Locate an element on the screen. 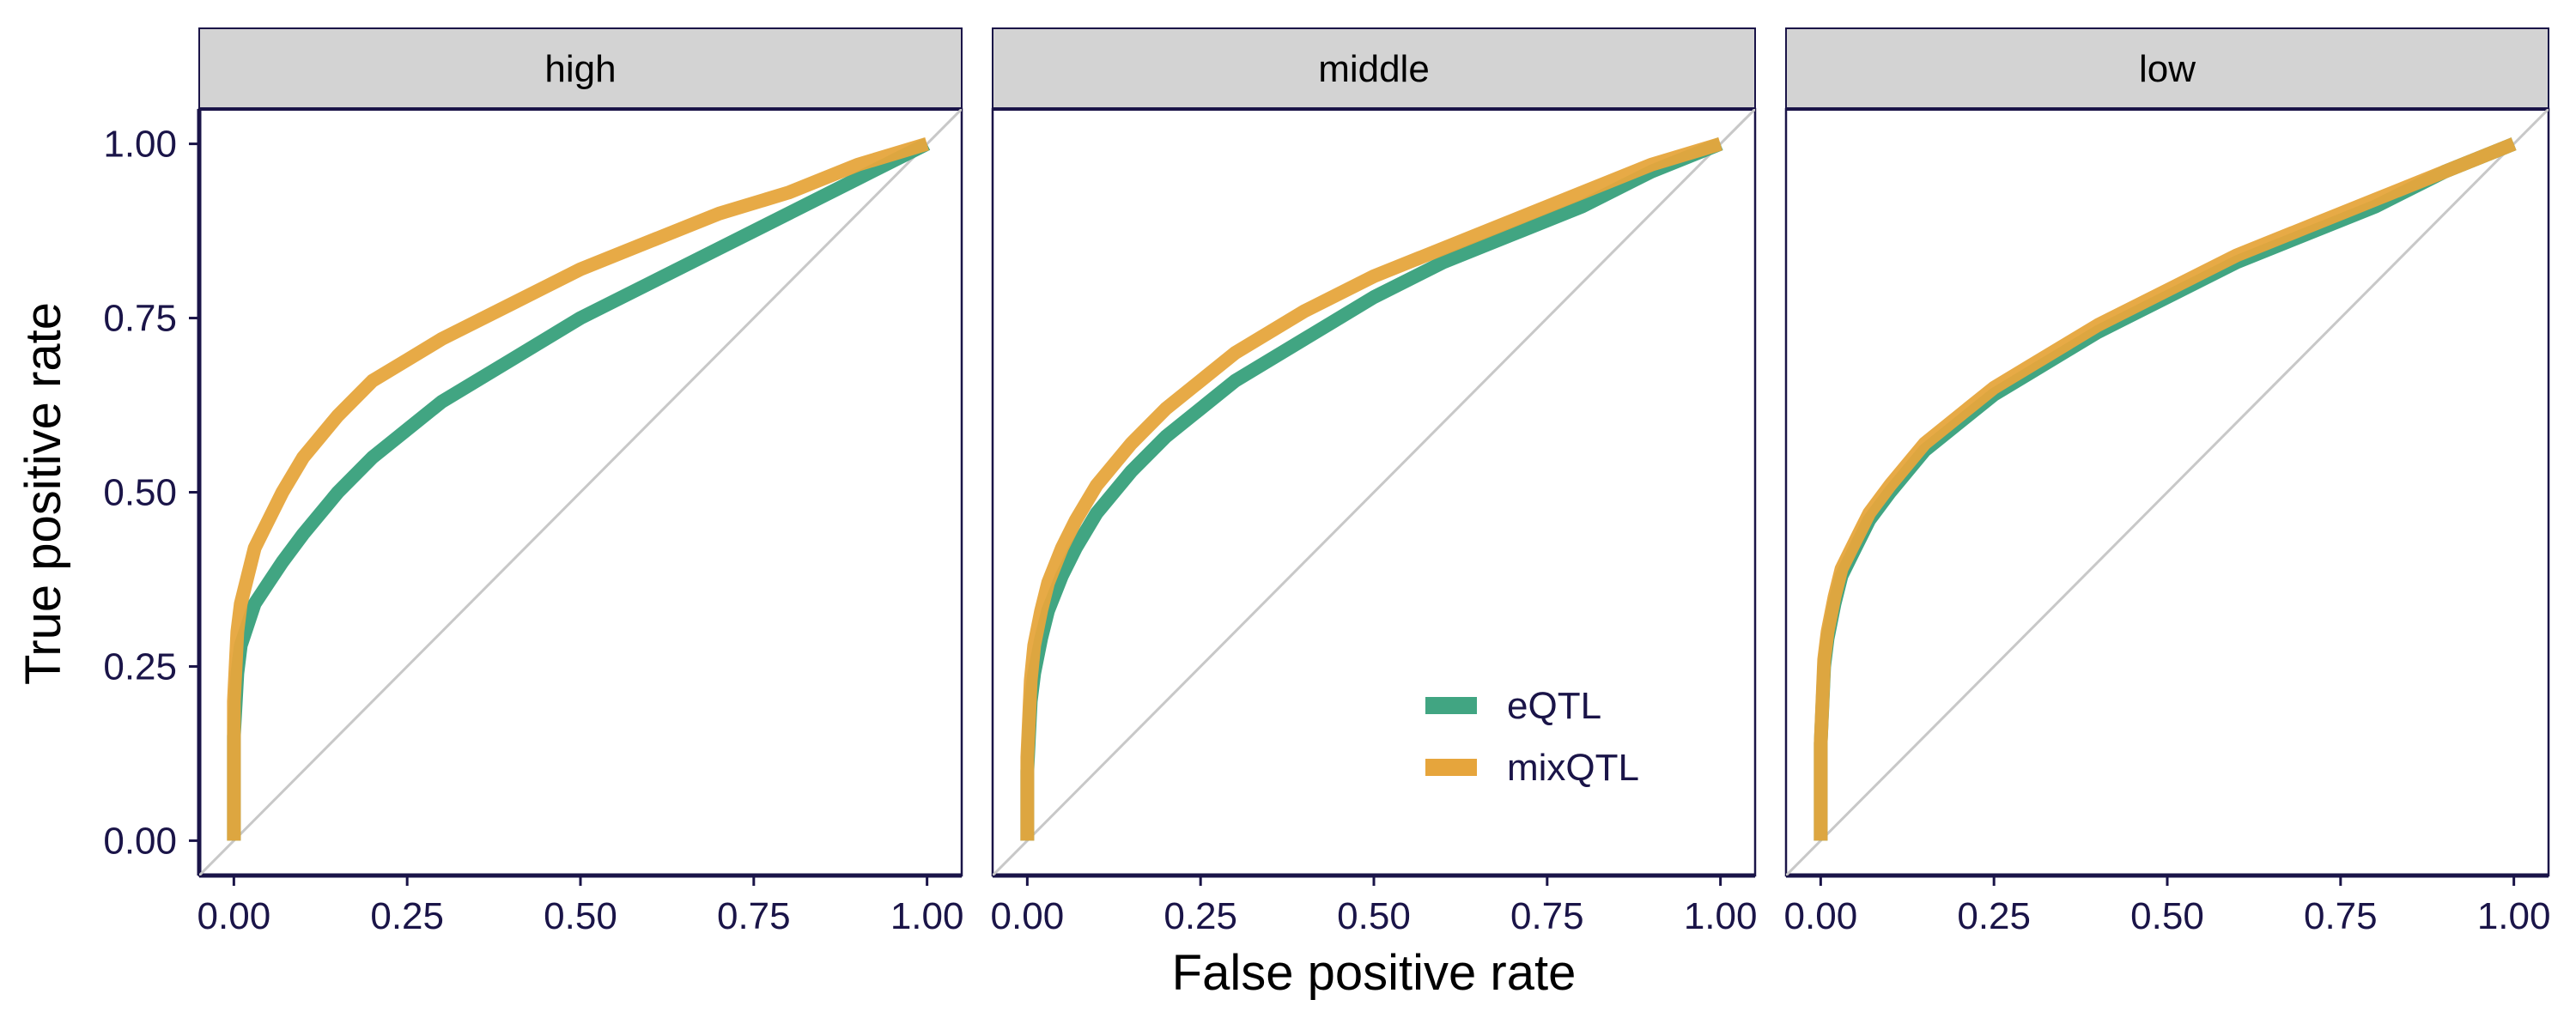 Image resolution: width=2576 pixels, height=1030 pixels. strip-label-middle: middle is located at coordinates (1374, 69).